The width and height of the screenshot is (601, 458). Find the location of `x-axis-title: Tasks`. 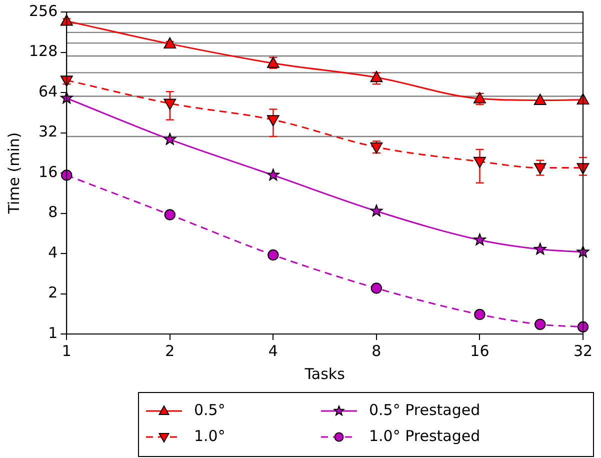

x-axis-title: Tasks is located at coordinates (325, 373).